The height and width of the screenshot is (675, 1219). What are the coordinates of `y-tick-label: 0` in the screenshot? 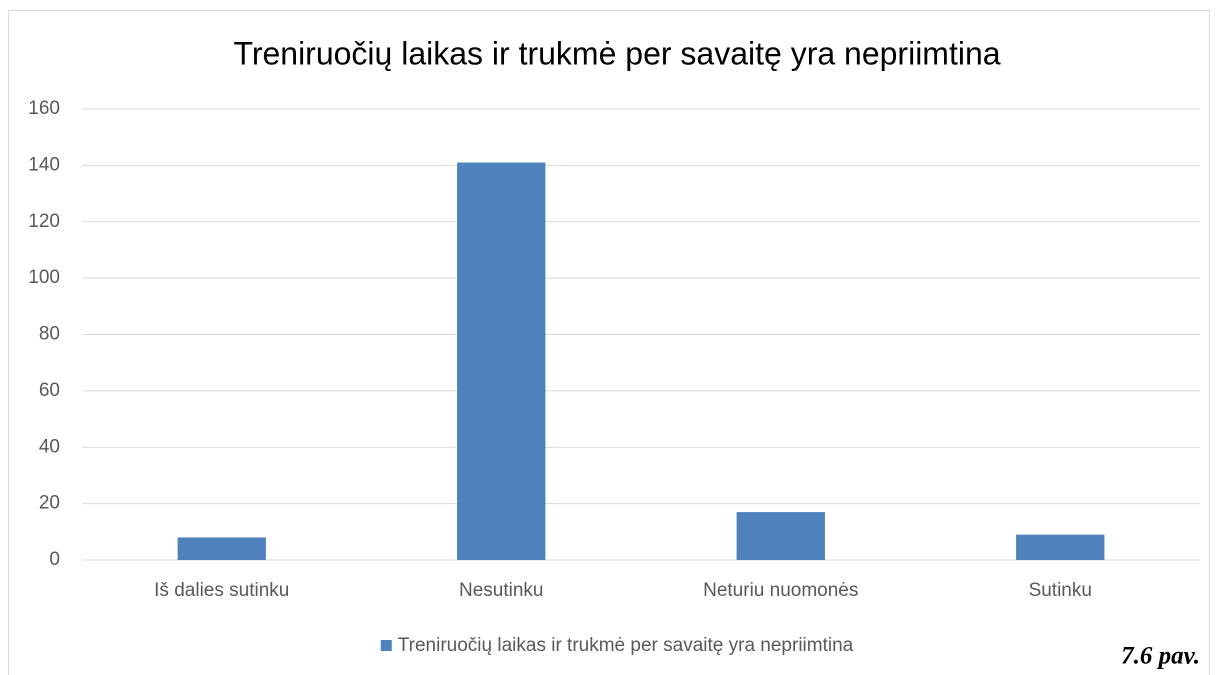 It's located at (54, 559).